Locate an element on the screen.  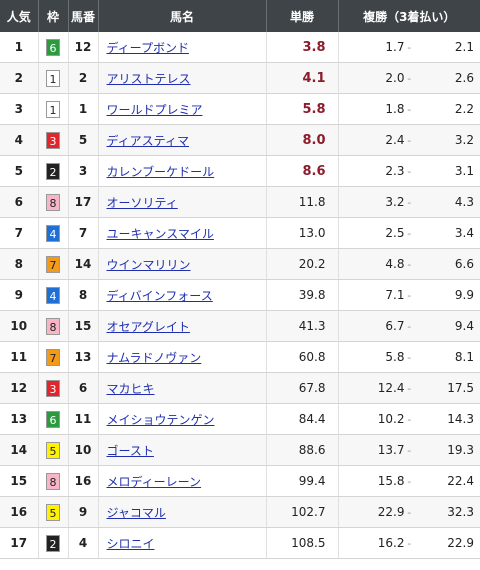
table-row: 8 7 14 ウインマリリン 20.2 4.8- 6.6 is located at coordinates (240, 264).